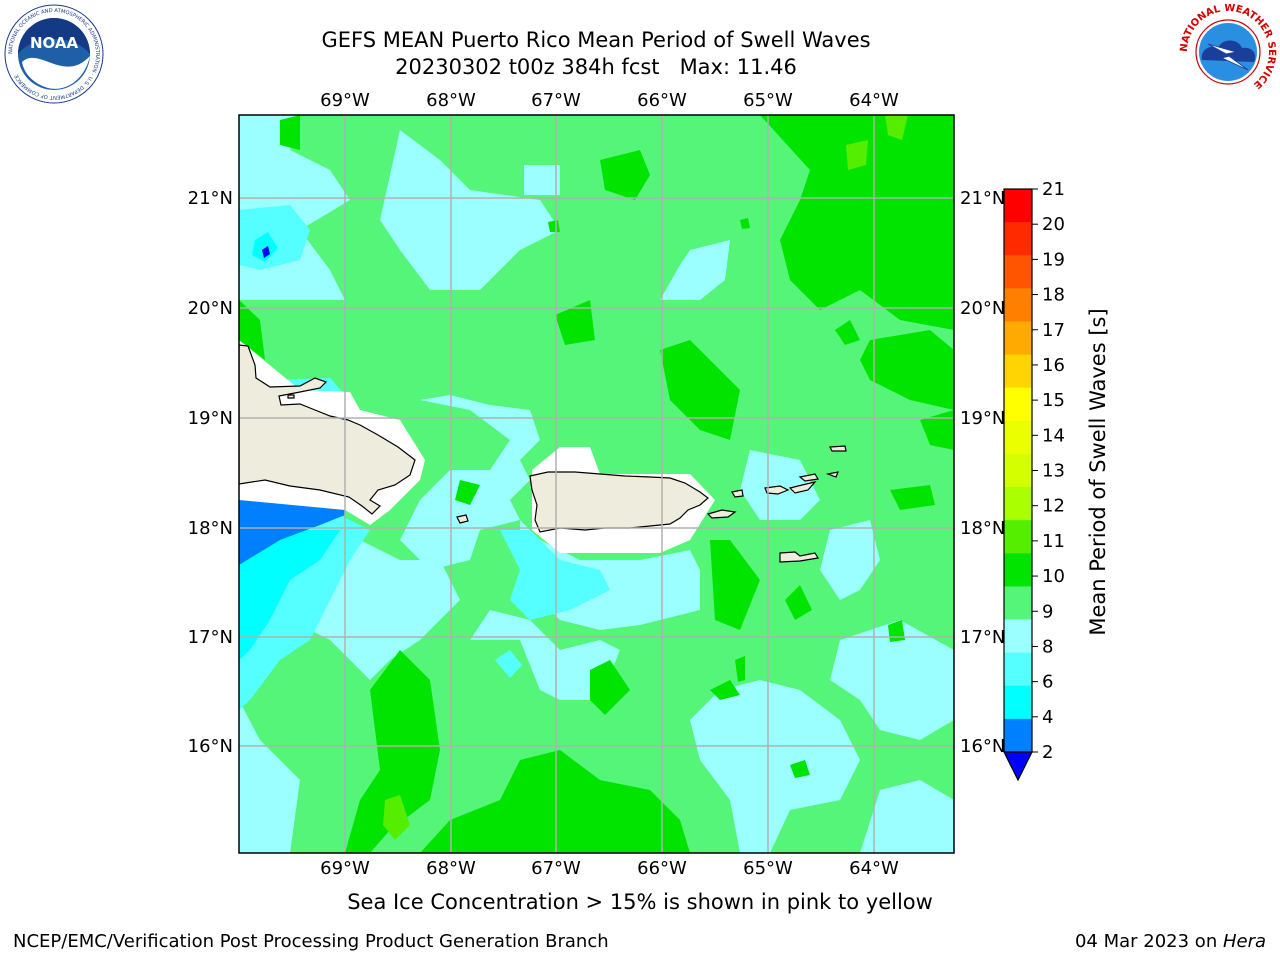 Image resolution: width=1280 pixels, height=960 pixels. Describe the element at coordinates (1244, 941) in the screenshot. I see `footer-machine: Hera` at that location.